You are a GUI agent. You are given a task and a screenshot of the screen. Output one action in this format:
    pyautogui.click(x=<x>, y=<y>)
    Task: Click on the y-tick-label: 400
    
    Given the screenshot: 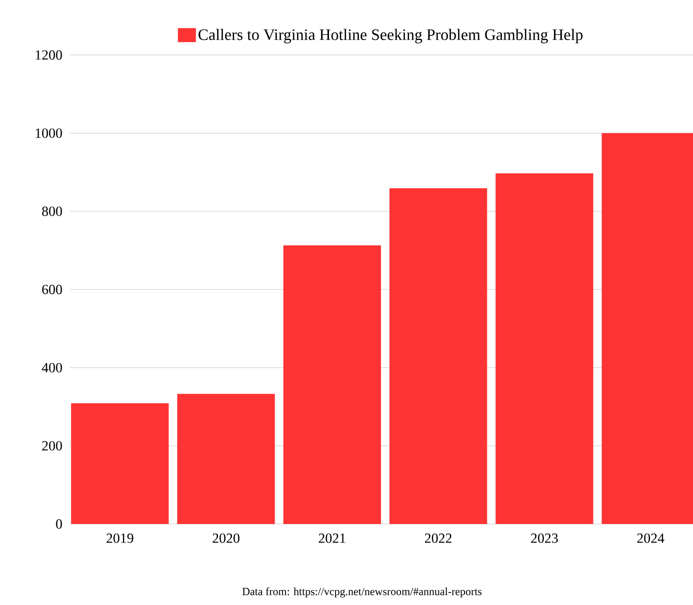 What is the action you would take?
    pyautogui.click(x=52, y=367)
    